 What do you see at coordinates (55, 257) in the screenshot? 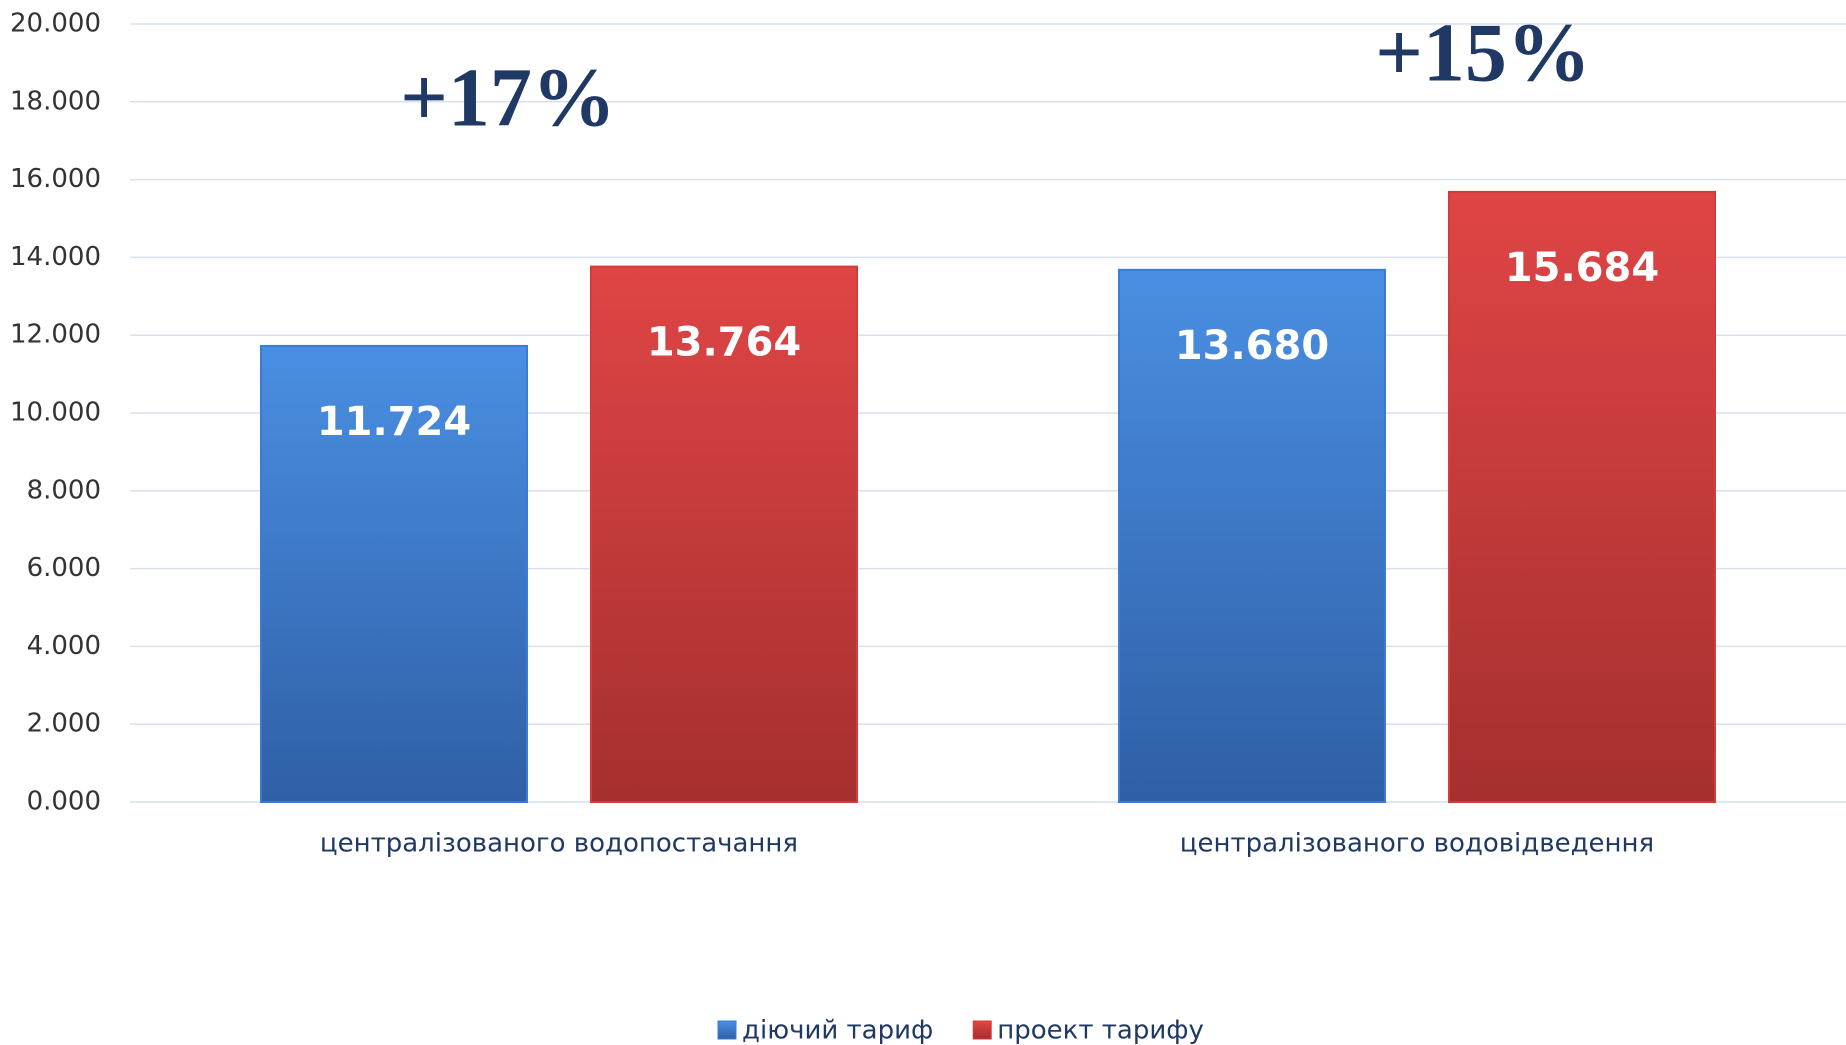
I see `y-tick-label: 14.000` at bounding box center [55, 257].